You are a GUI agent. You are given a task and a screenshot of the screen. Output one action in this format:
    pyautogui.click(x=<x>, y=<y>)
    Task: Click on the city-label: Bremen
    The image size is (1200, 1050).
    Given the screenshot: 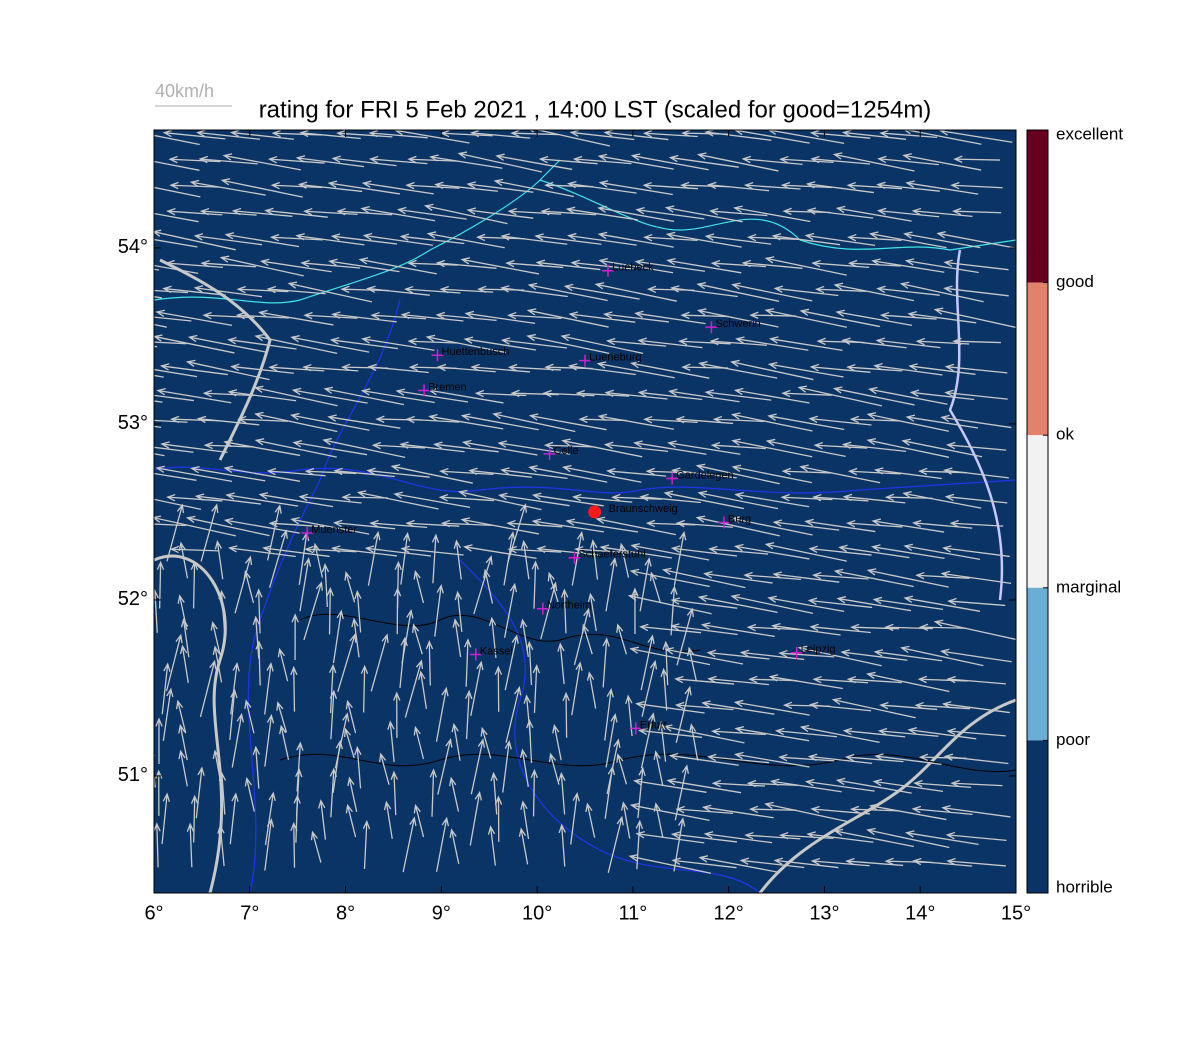 What is the action you would take?
    pyautogui.click(x=447, y=387)
    